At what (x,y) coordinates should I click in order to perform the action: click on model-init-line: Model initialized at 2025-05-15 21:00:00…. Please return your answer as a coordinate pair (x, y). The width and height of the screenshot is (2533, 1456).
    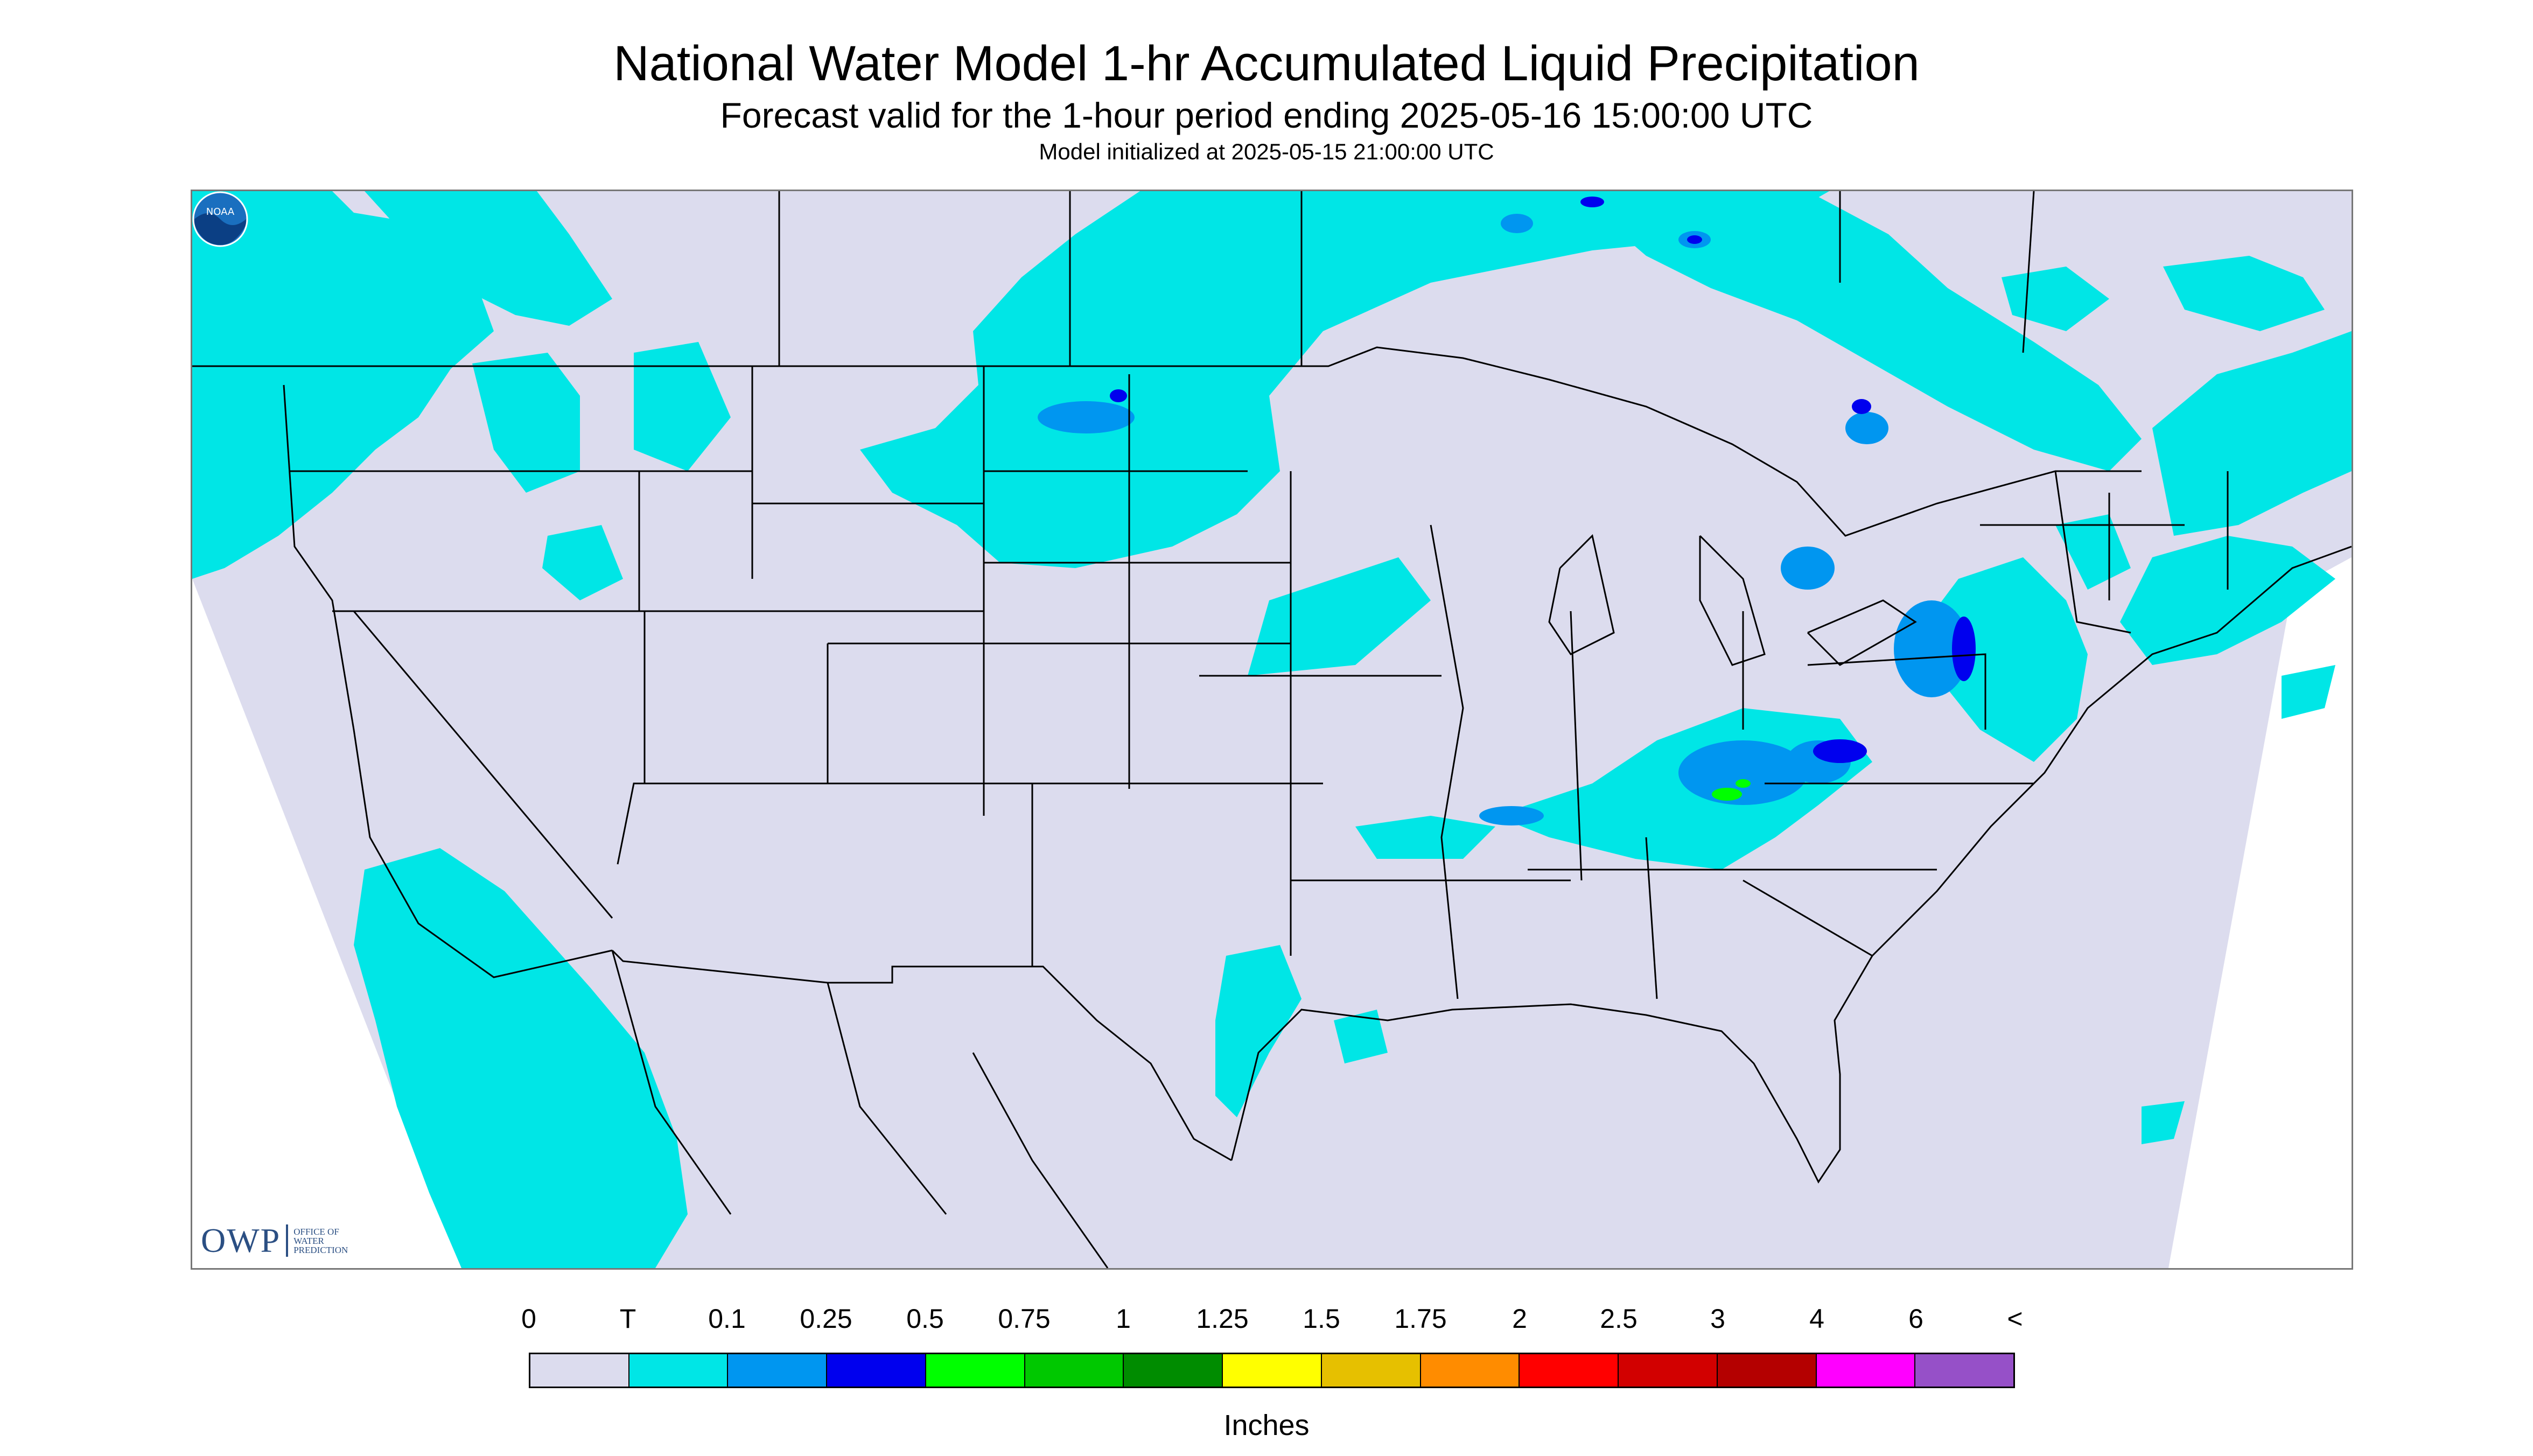
    Looking at the image, I should click on (1266, 151).